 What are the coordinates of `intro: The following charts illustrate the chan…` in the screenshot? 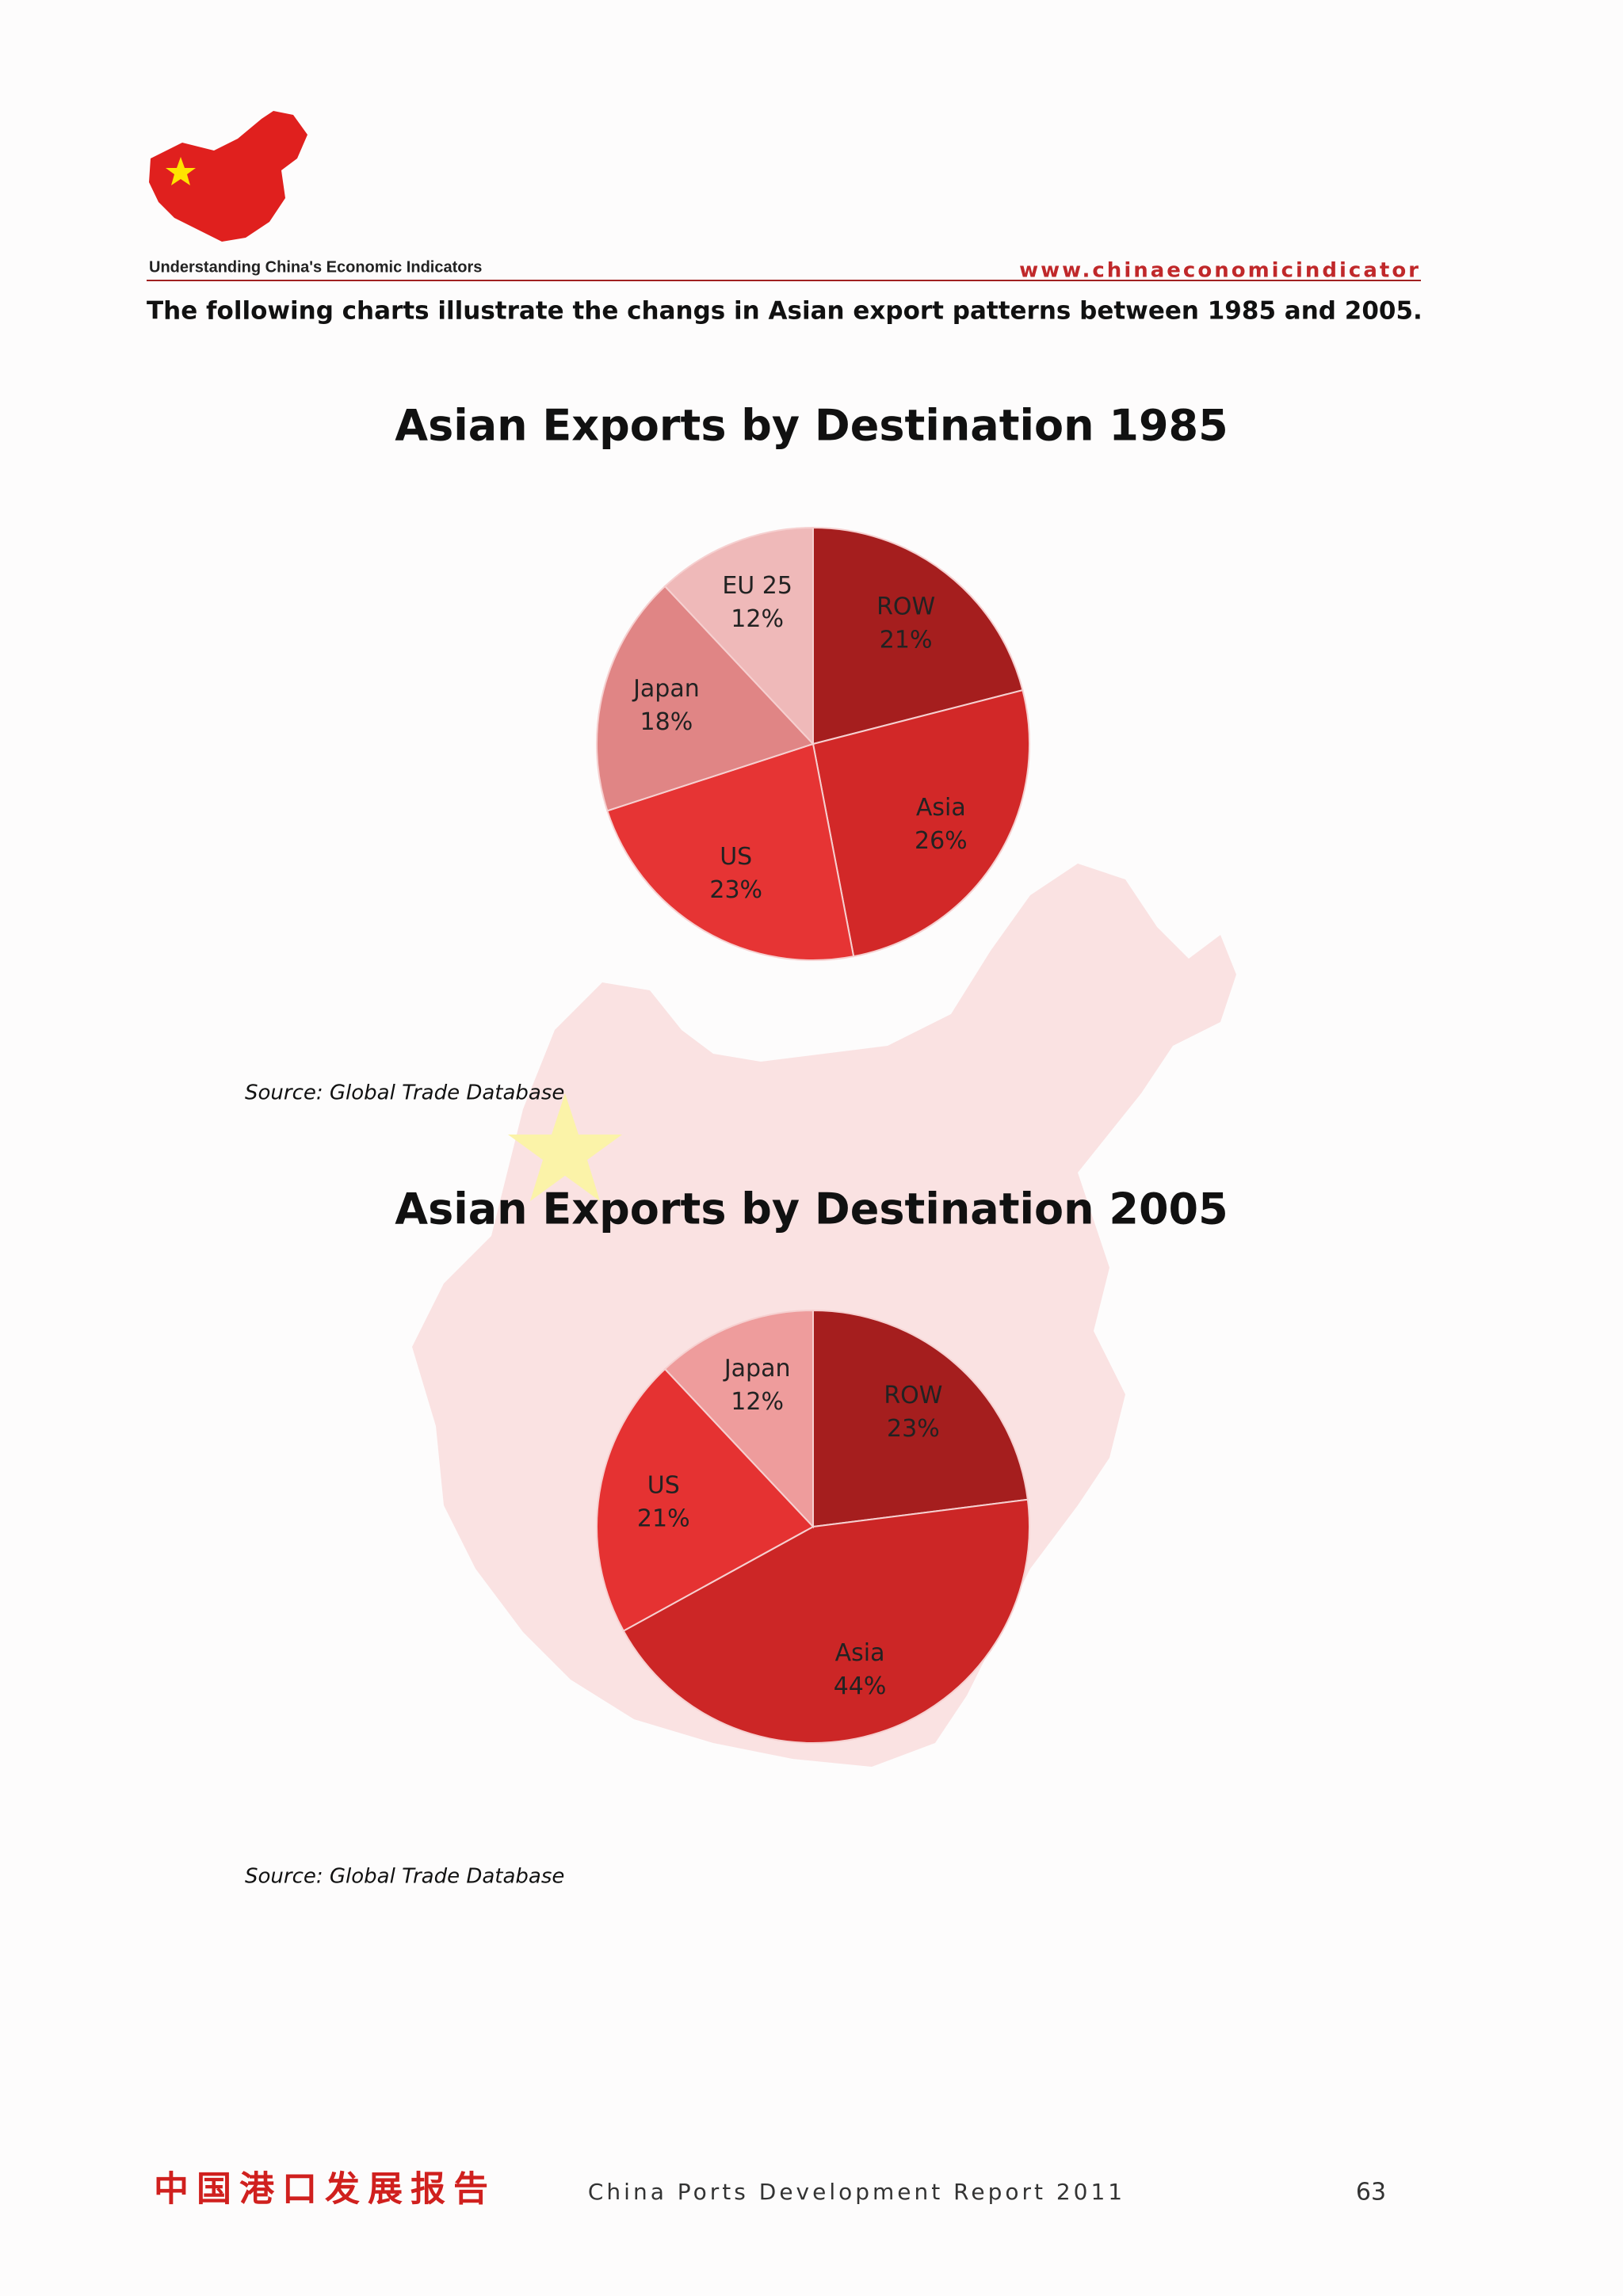 It's located at (785, 311).